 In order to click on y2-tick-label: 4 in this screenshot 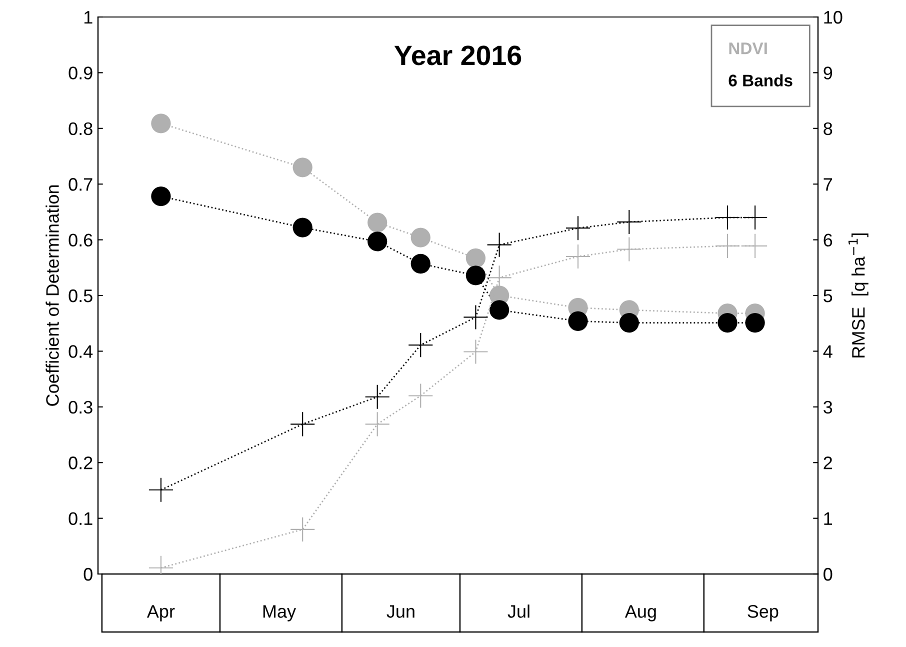, I will do `click(827, 351)`.